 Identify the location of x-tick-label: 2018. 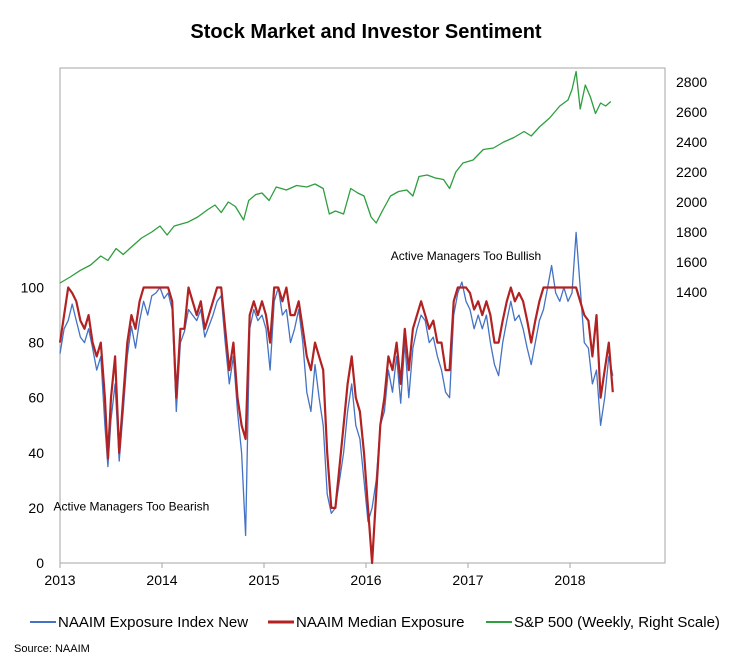
(569, 580).